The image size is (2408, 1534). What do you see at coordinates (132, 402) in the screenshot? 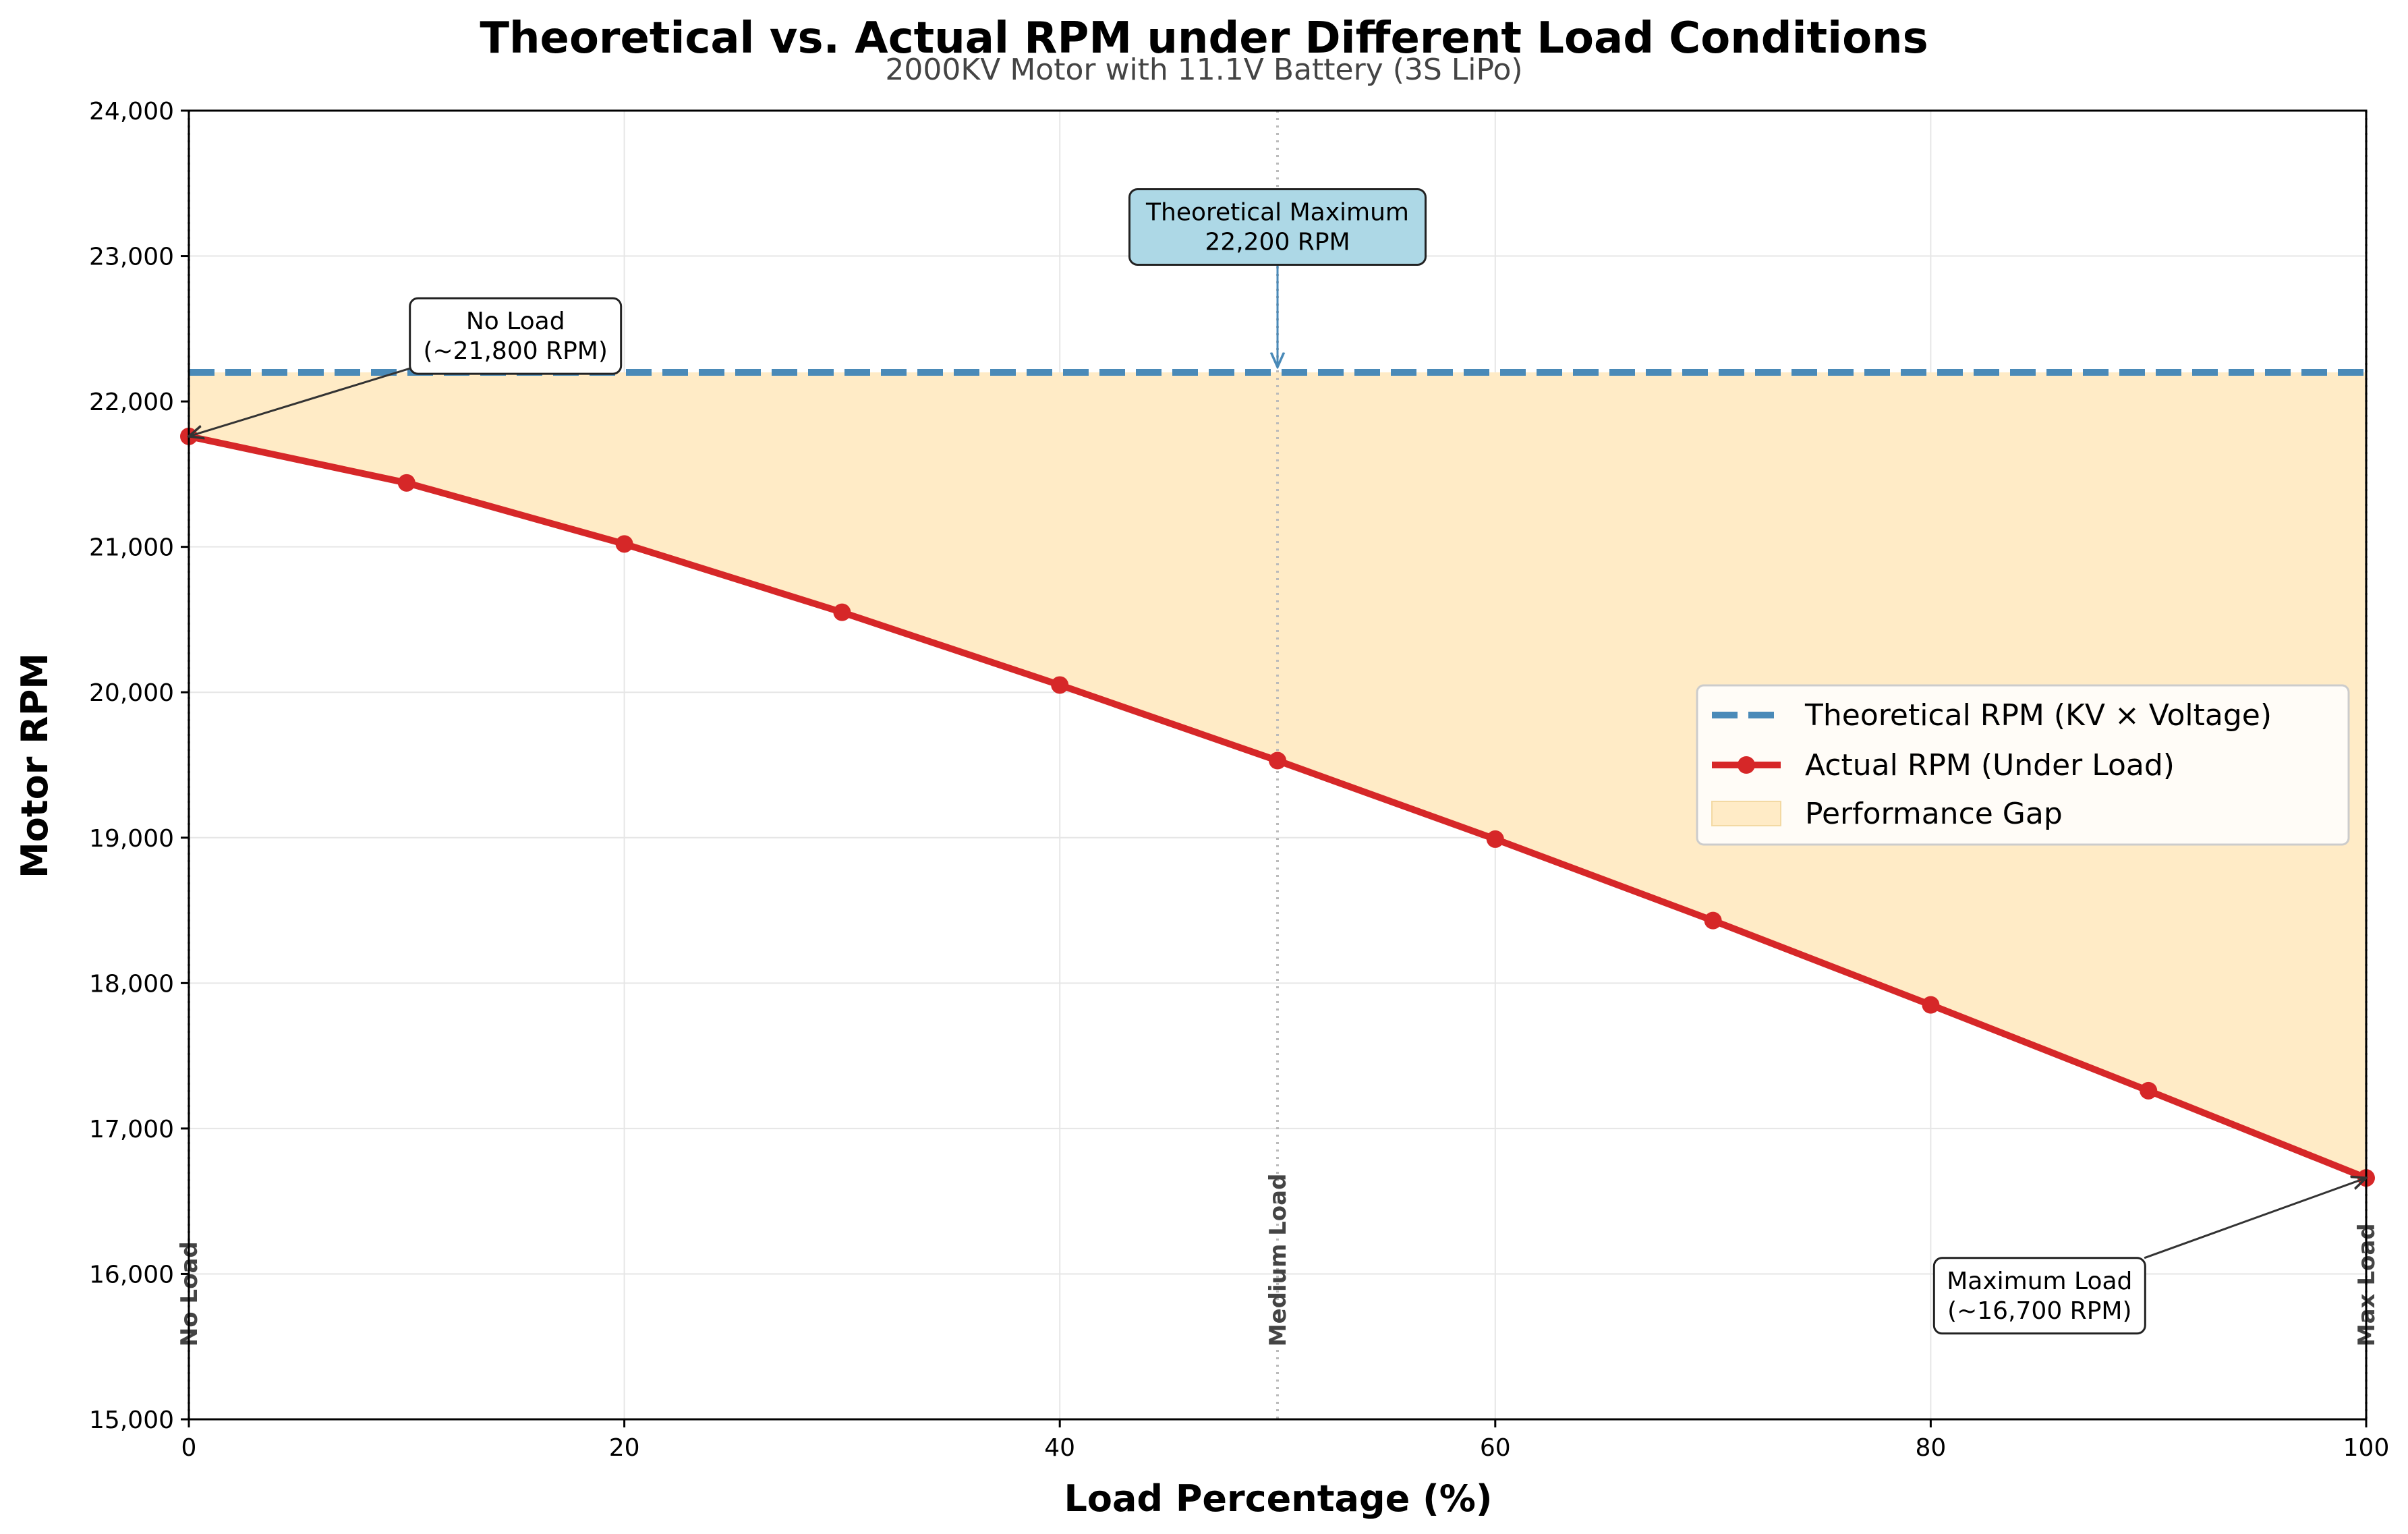
I see `y-tick-label: 22,000` at bounding box center [132, 402].